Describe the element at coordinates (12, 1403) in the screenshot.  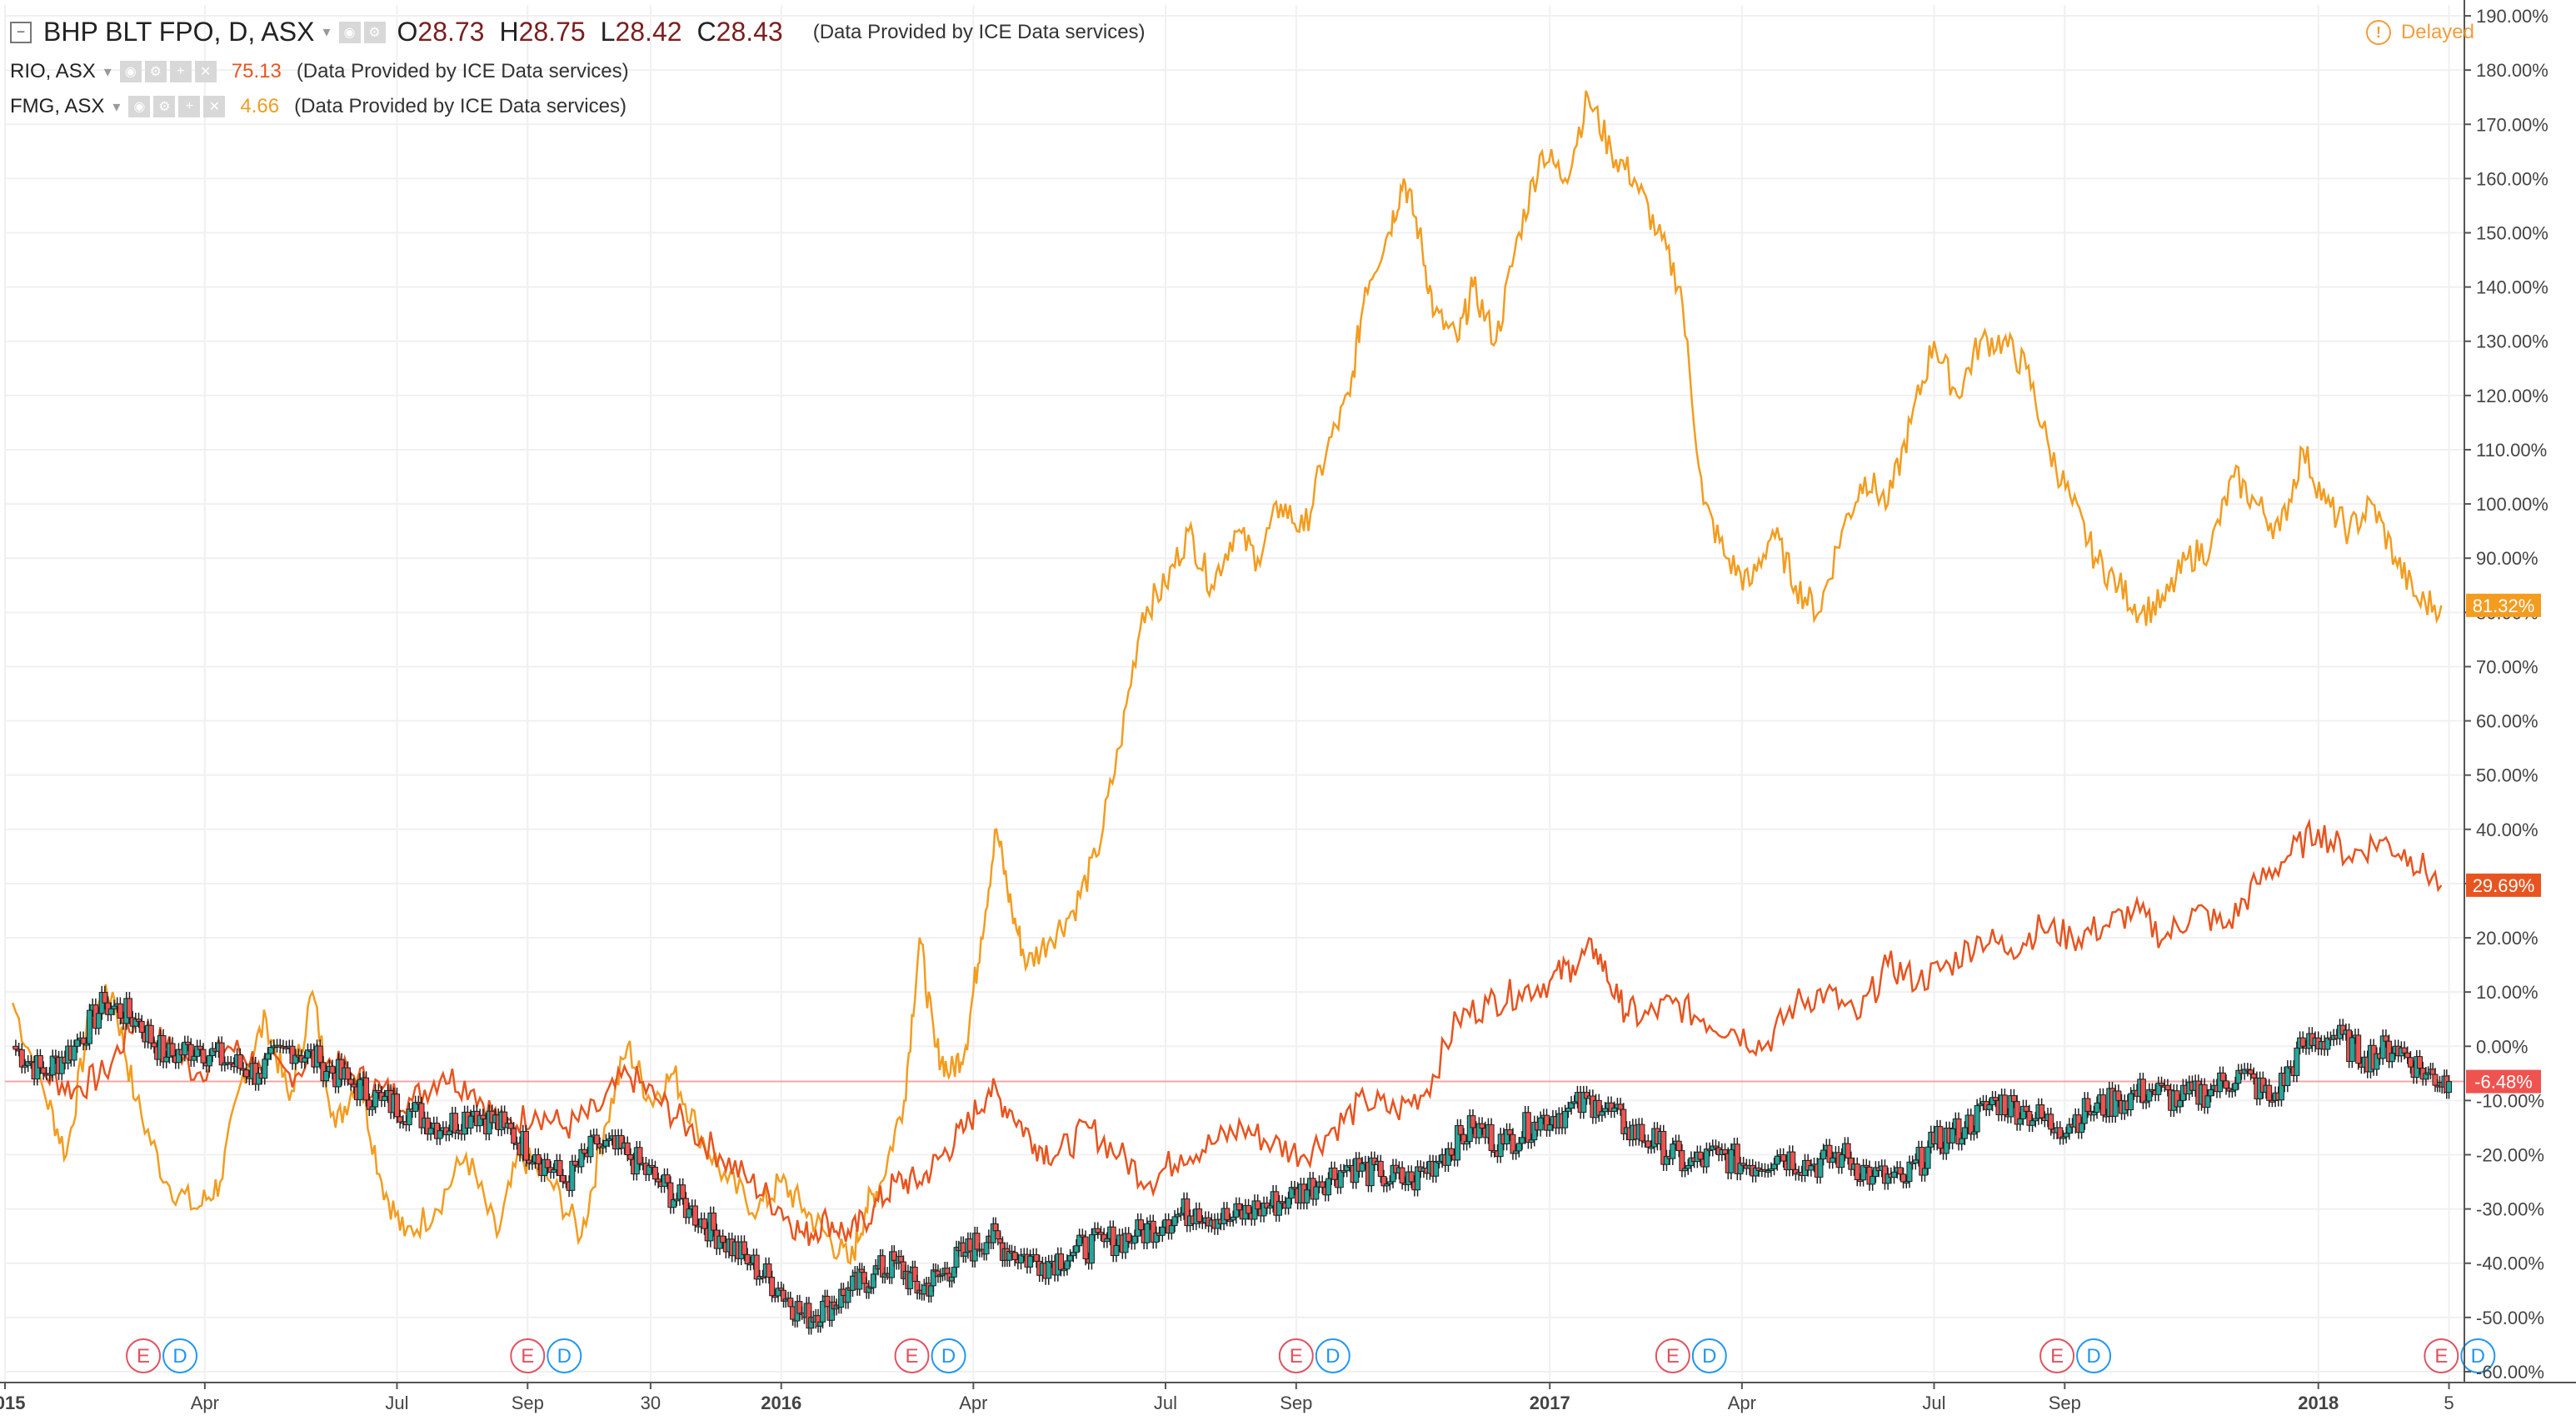
I see `x-tick-label: 2015` at that location.